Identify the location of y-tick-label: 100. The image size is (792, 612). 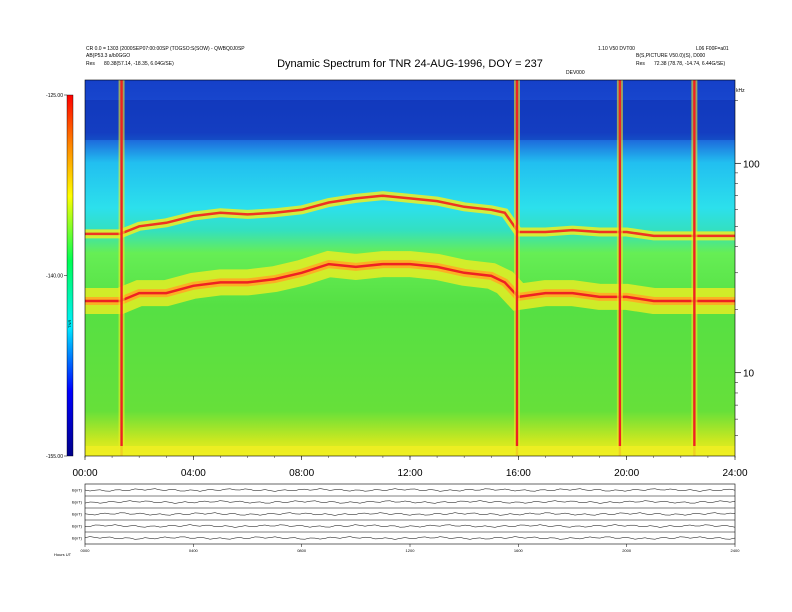
(751, 164).